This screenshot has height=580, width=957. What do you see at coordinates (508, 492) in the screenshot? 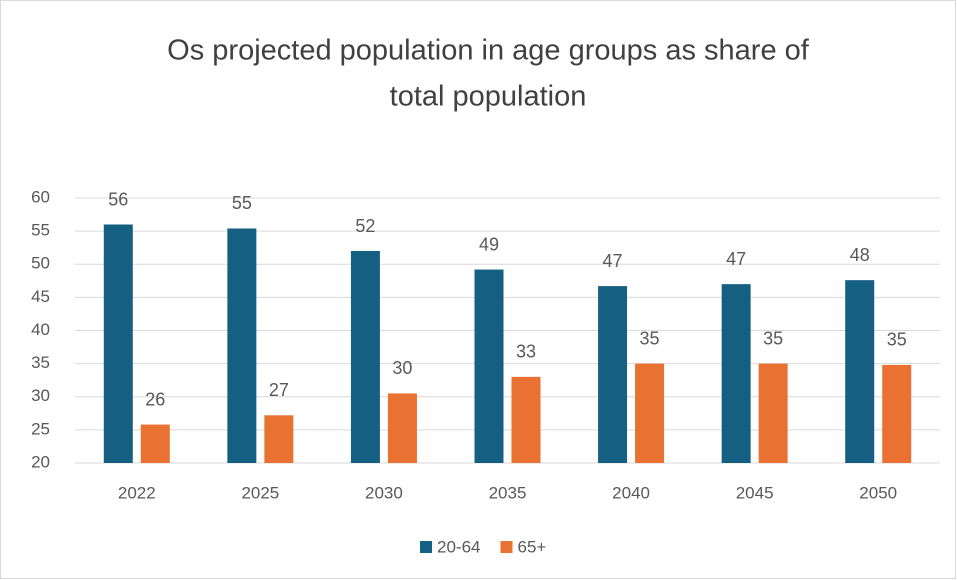
I see `x-tick-label: 2035` at bounding box center [508, 492].